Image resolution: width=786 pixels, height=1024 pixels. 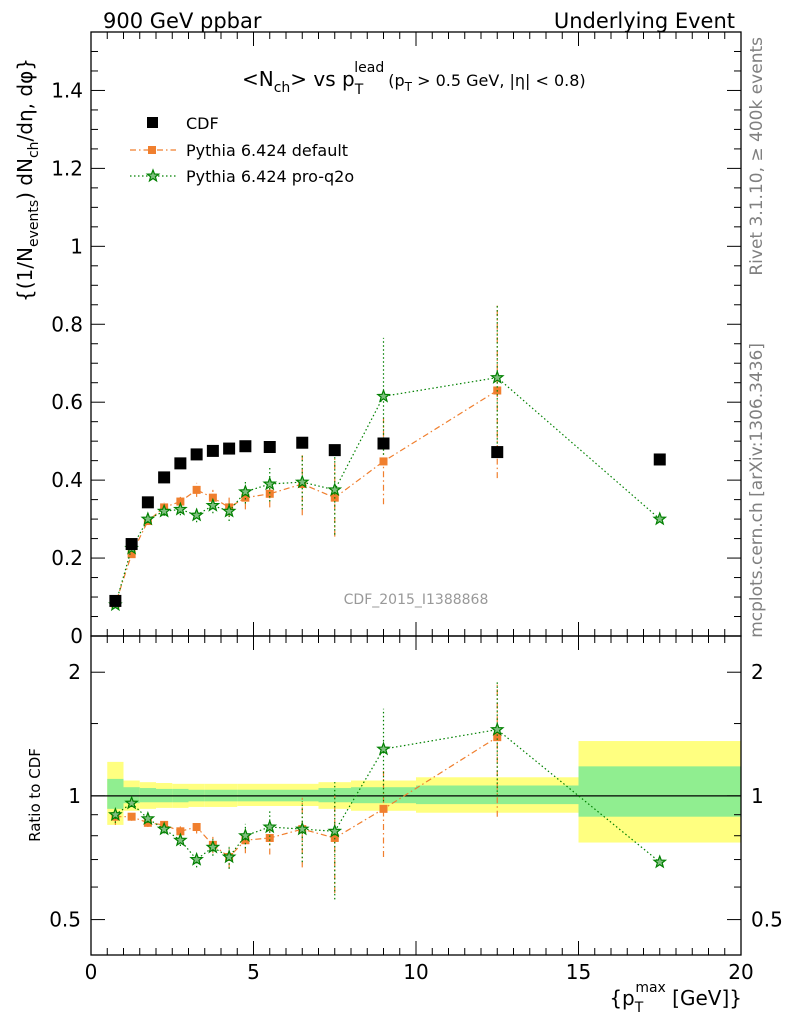 I want to click on ratio-ytick-label: 1, so click(x=74, y=796).